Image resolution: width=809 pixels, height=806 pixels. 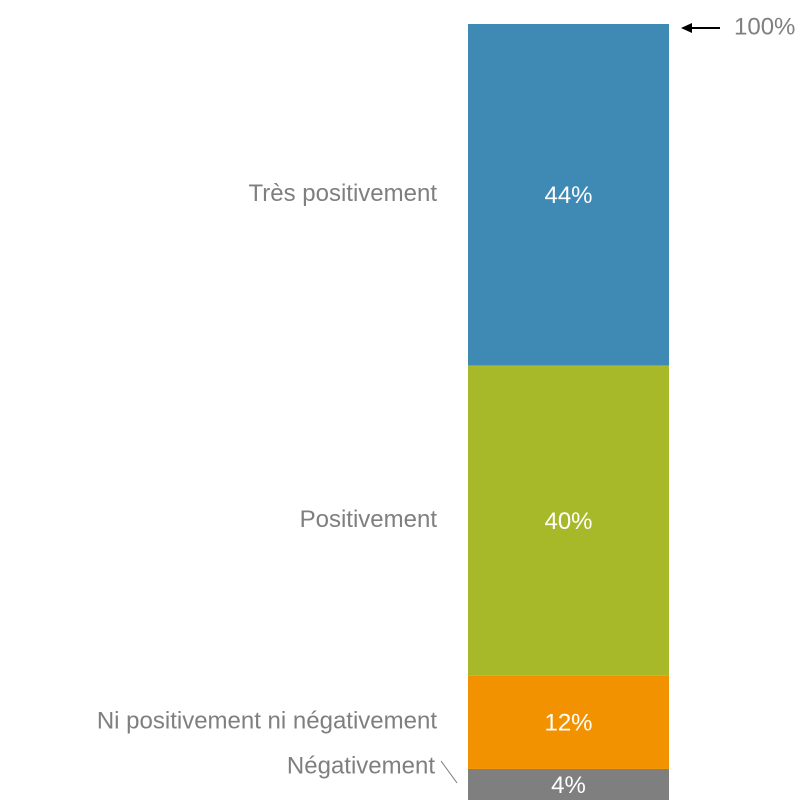 What do you see at coordinates (342, 193) in the screenshot?
I see `category-label: Très positivement` at bounding box center [342, 193].